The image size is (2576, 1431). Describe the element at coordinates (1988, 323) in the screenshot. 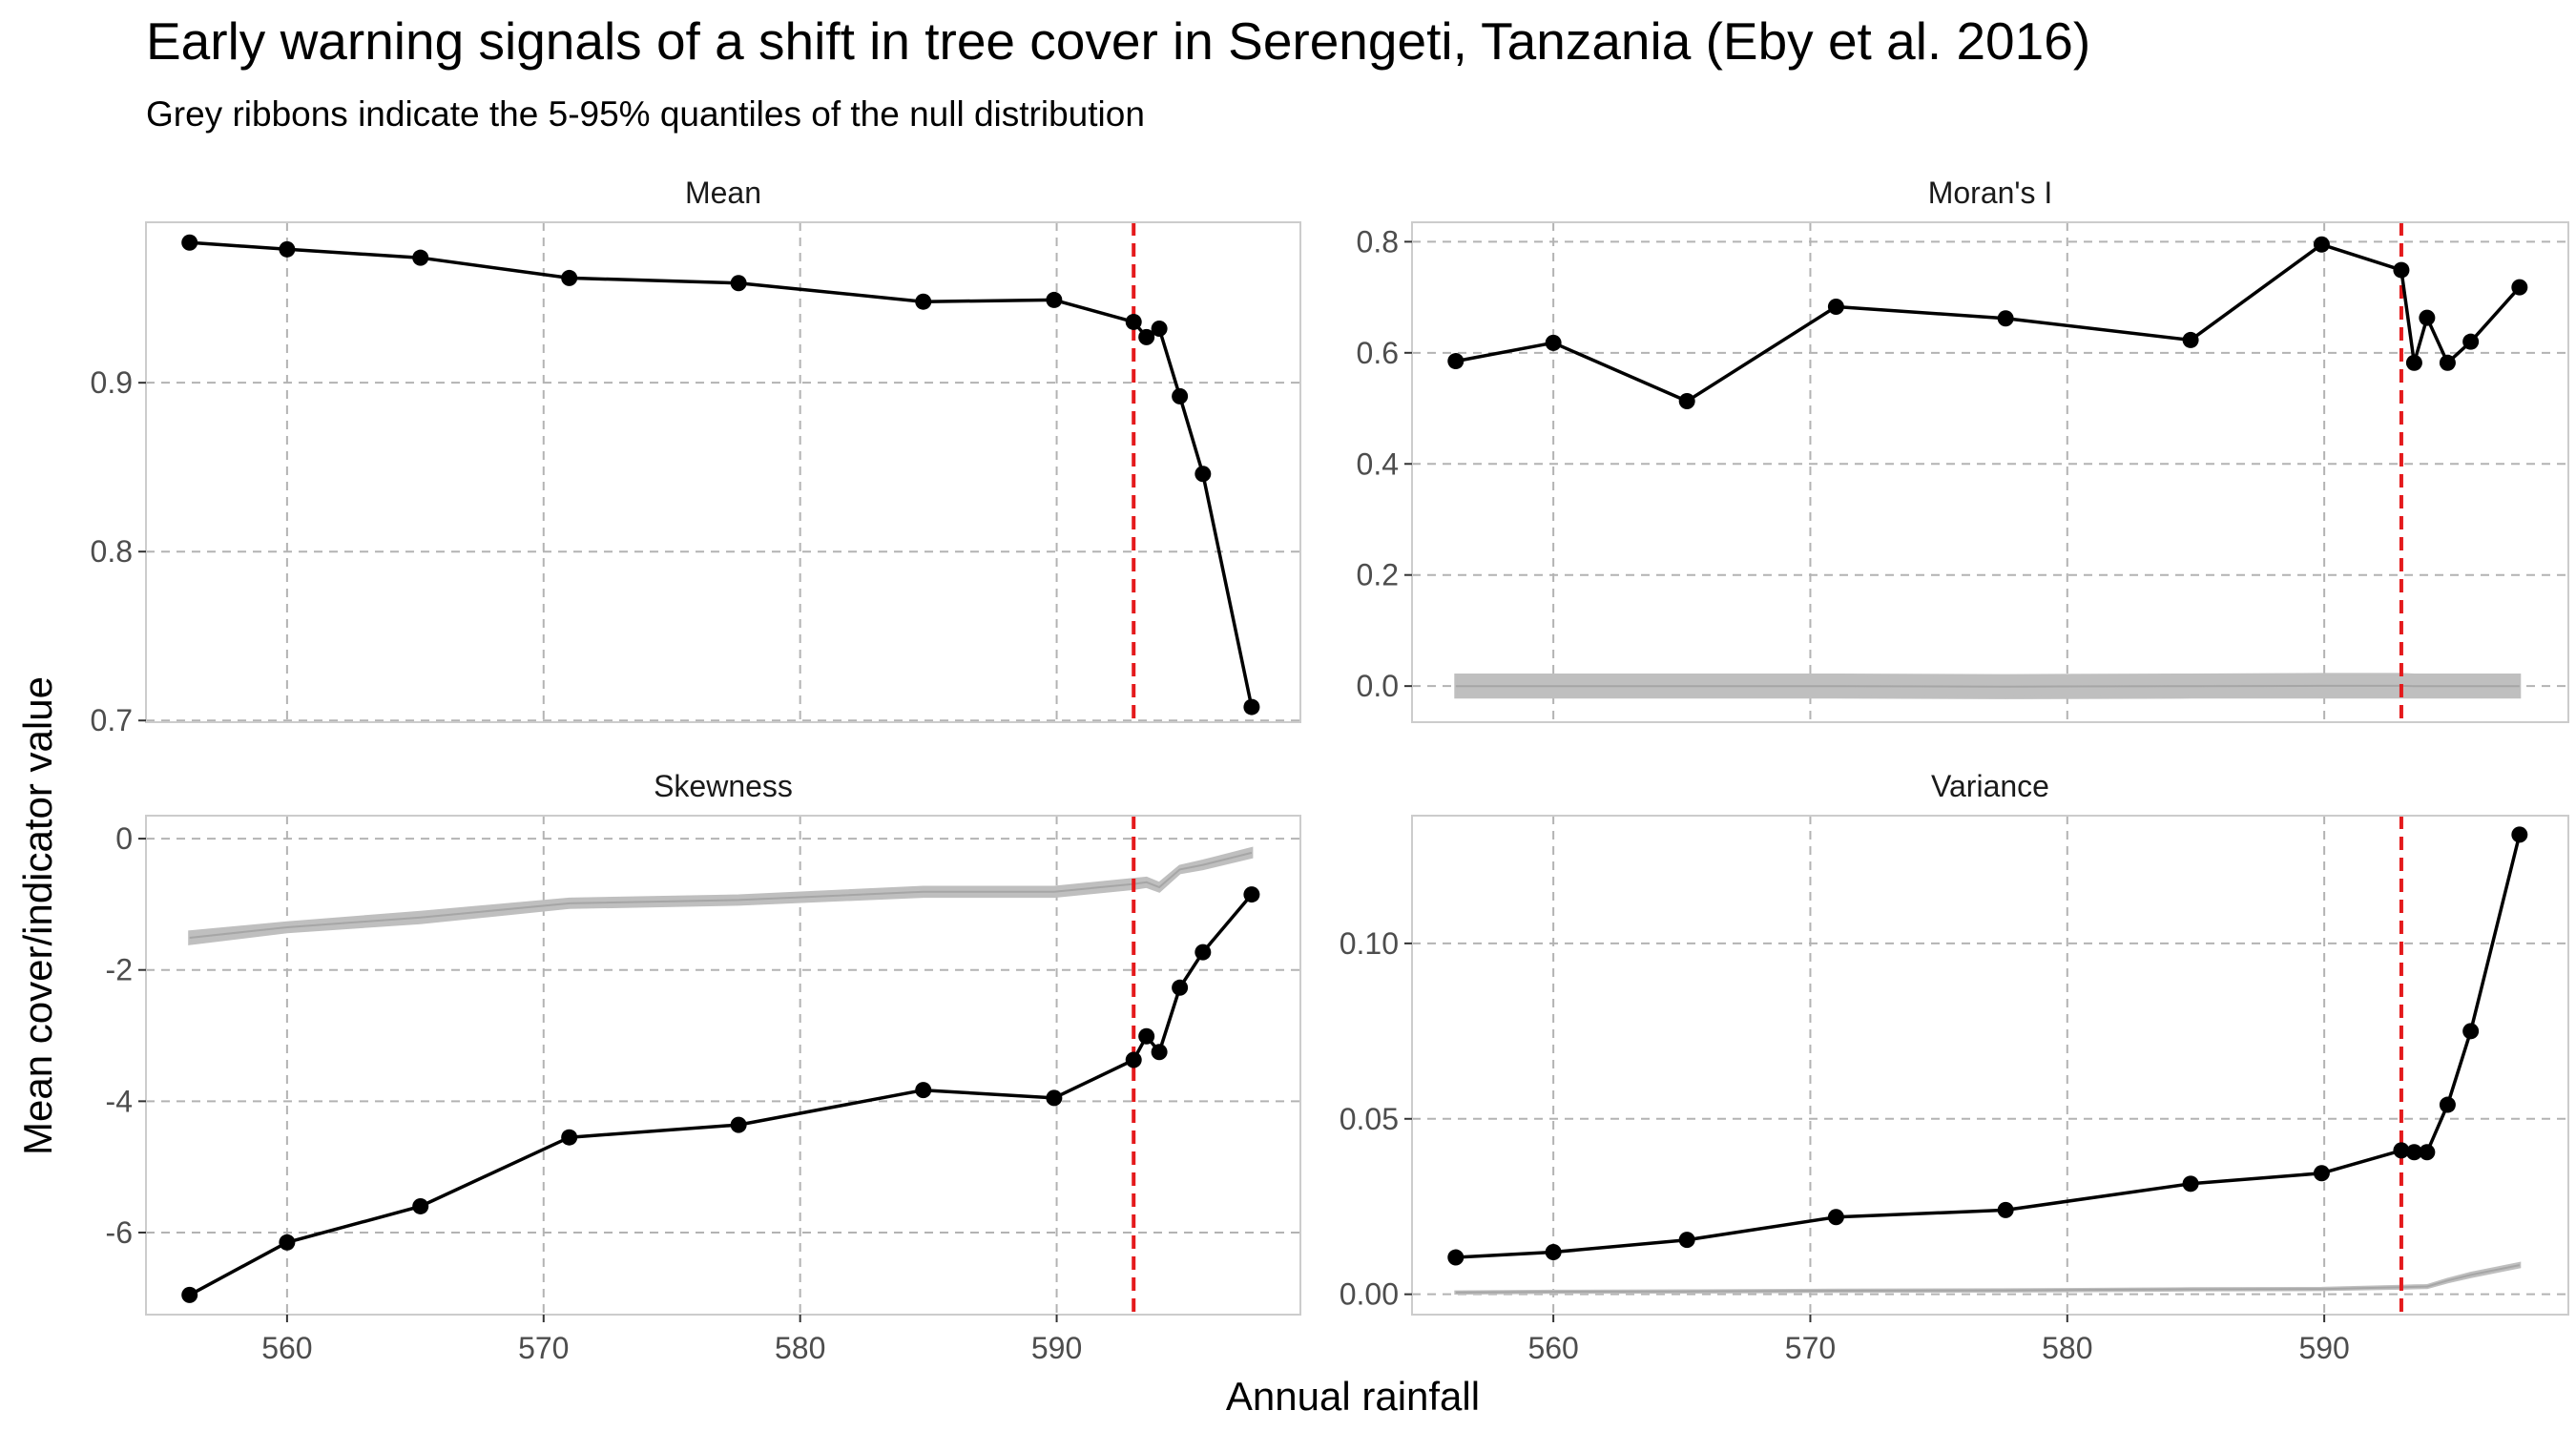

I see `series-line-moran-s-i` at that location.